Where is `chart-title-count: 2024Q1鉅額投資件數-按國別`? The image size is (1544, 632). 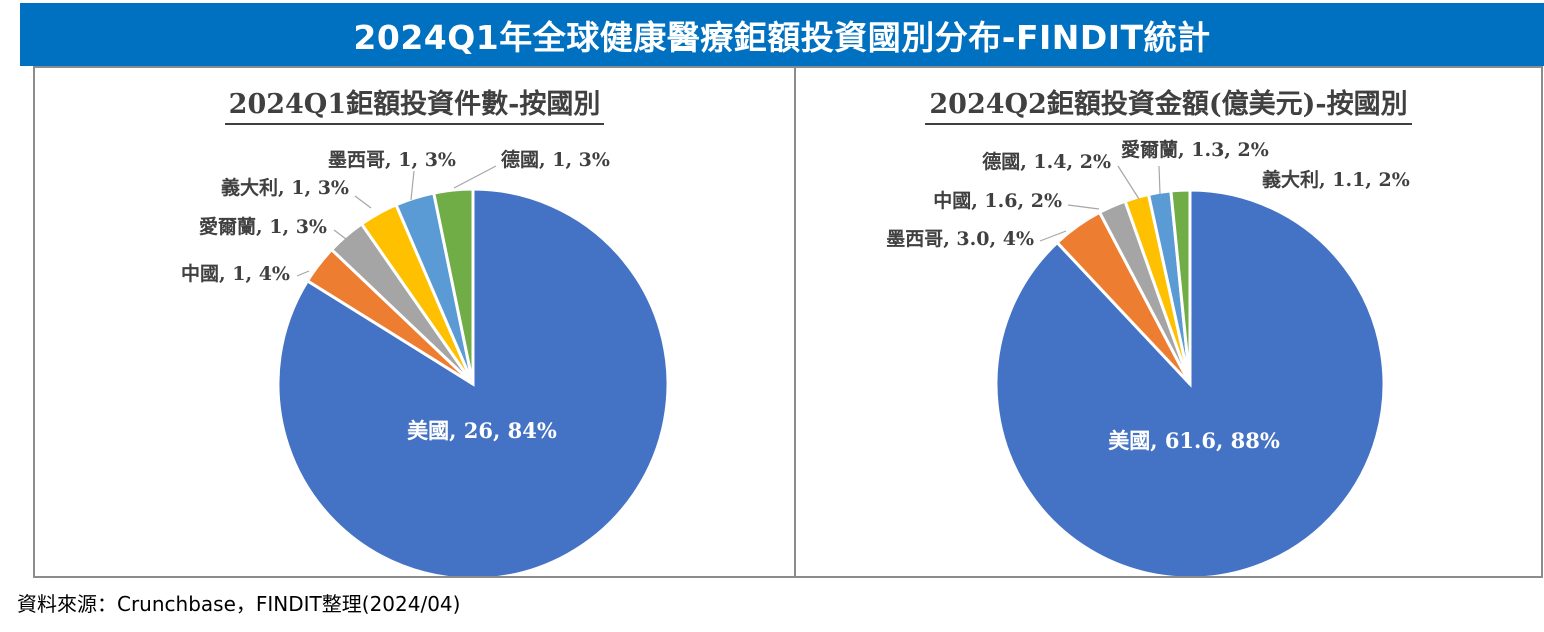
chart-title-count: 2024Q1鉅額投資件數-按國別 is located at coordinates (414, 103).